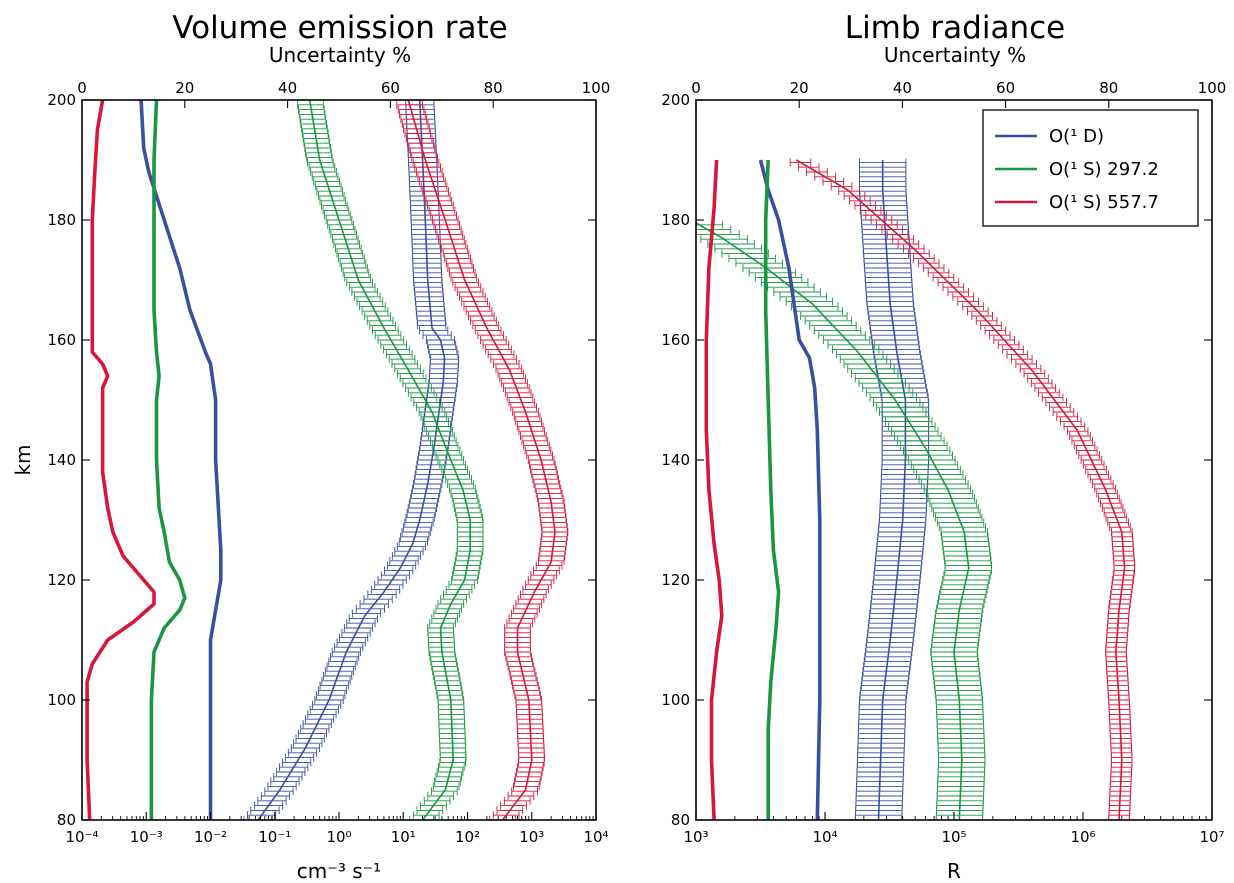 The height and width of the screenshot is (883, 1234). I want to click on x-tick-label: 10⁻³, so click(146, 837).